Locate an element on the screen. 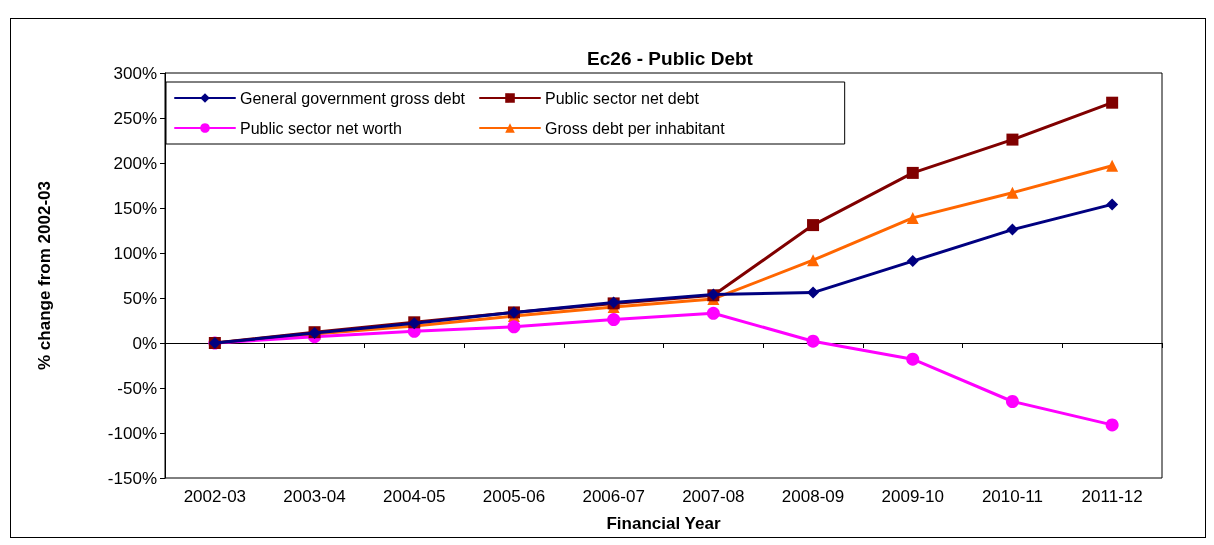 This screenshot has height=545, width=1214. y-axis-title: % change from 2002-03 is located at coordinates (44, 275).